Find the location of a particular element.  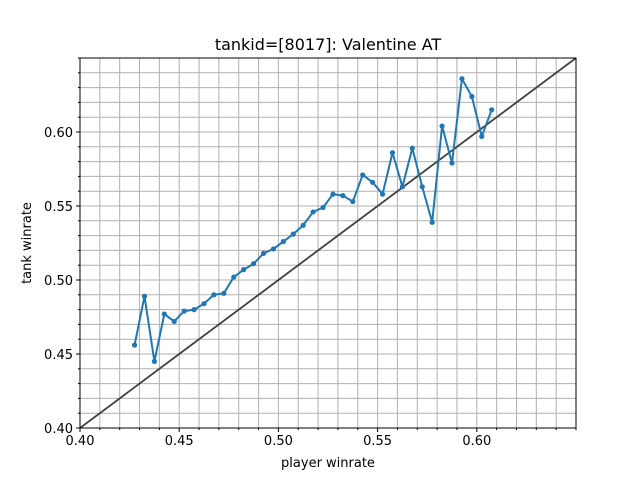

y-tick-label: 0.40 is located at coordinates (58, 429).